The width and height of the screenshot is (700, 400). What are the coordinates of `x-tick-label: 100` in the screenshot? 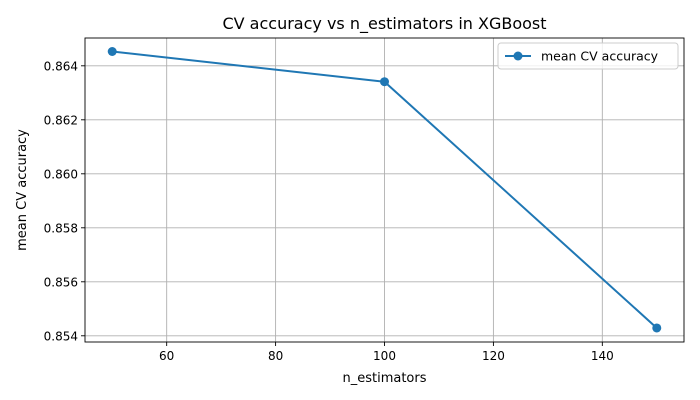 It's located at (384, 356).